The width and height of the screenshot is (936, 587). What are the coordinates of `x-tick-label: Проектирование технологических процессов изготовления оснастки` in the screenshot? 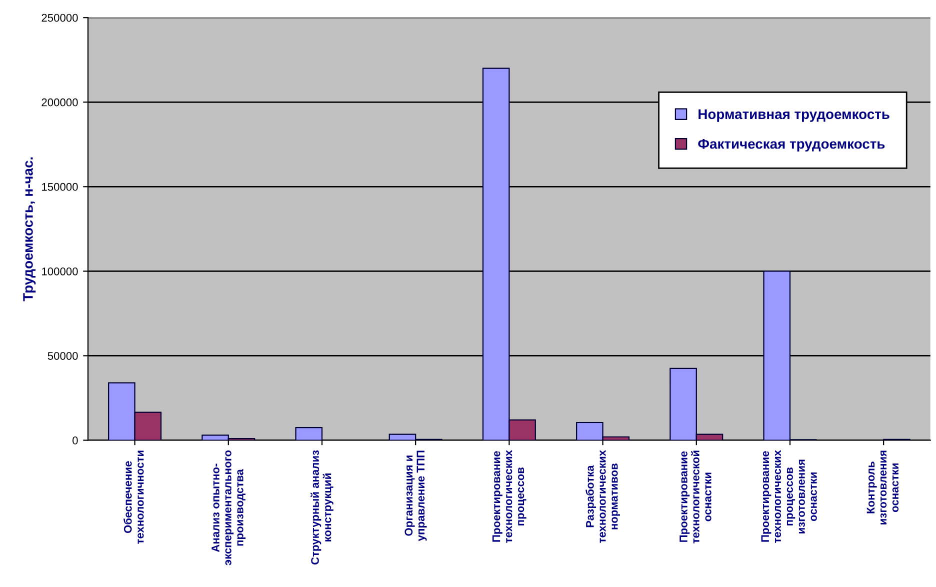 It's located at (789, 496).